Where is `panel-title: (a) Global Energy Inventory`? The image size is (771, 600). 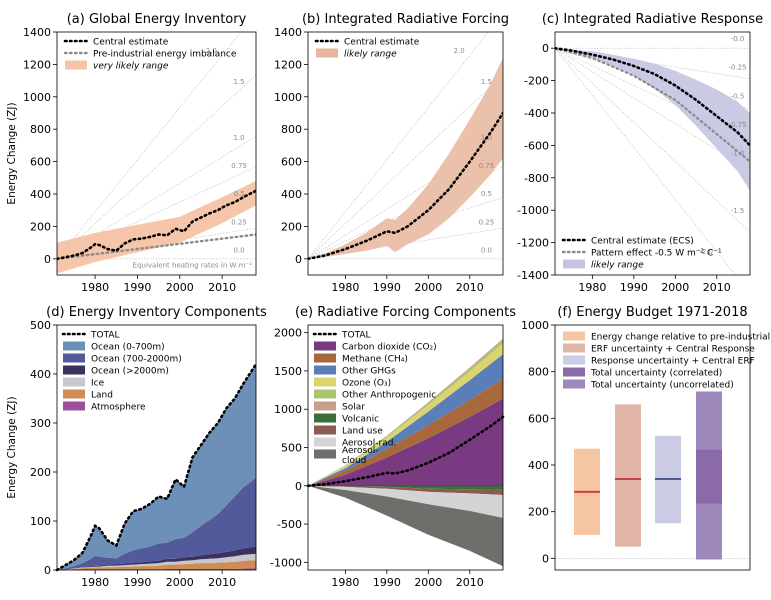
panel-title: (a) Global Energy Inventory is located at coordinates (157, 19).